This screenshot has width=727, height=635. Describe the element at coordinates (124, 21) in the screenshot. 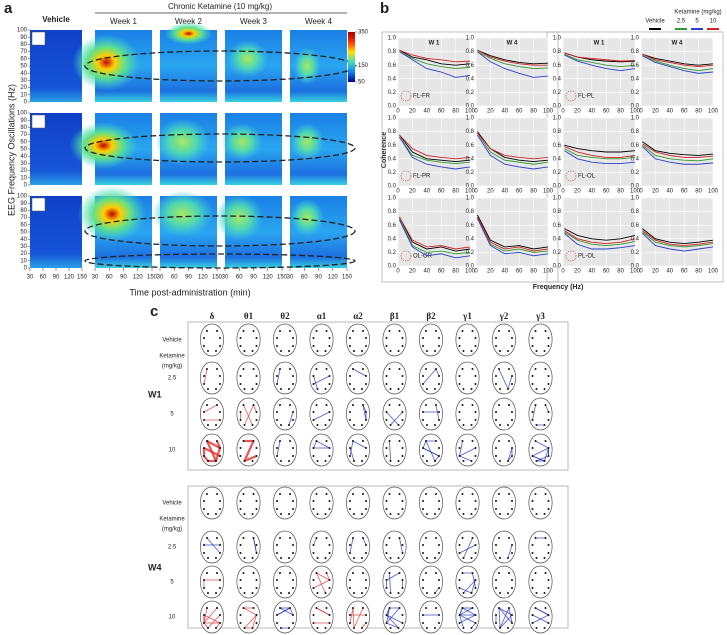

I see `week-title: Week 1` at that location.